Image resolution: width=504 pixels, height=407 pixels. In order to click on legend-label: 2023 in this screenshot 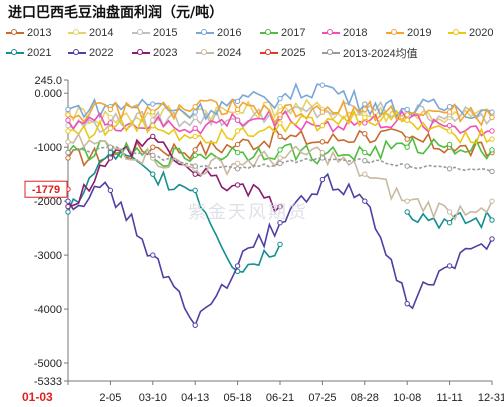, I will do `click(165, 53)`.